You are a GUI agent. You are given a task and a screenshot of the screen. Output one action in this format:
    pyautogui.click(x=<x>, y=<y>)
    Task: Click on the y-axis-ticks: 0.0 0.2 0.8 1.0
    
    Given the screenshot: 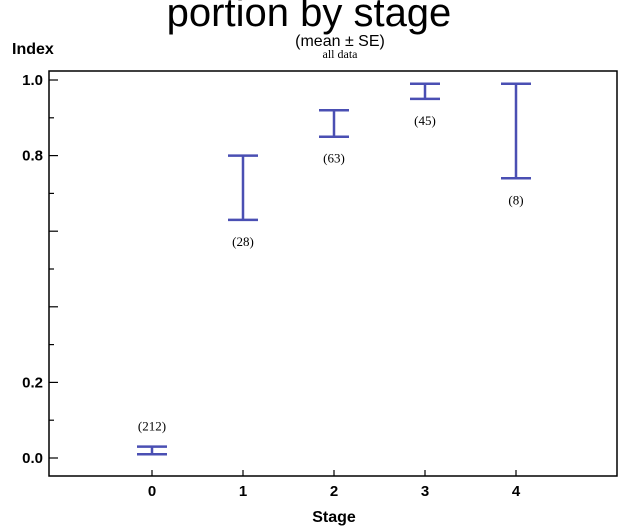 What is the action you would take?
    pyautogui.click(x=40, y=269)
    